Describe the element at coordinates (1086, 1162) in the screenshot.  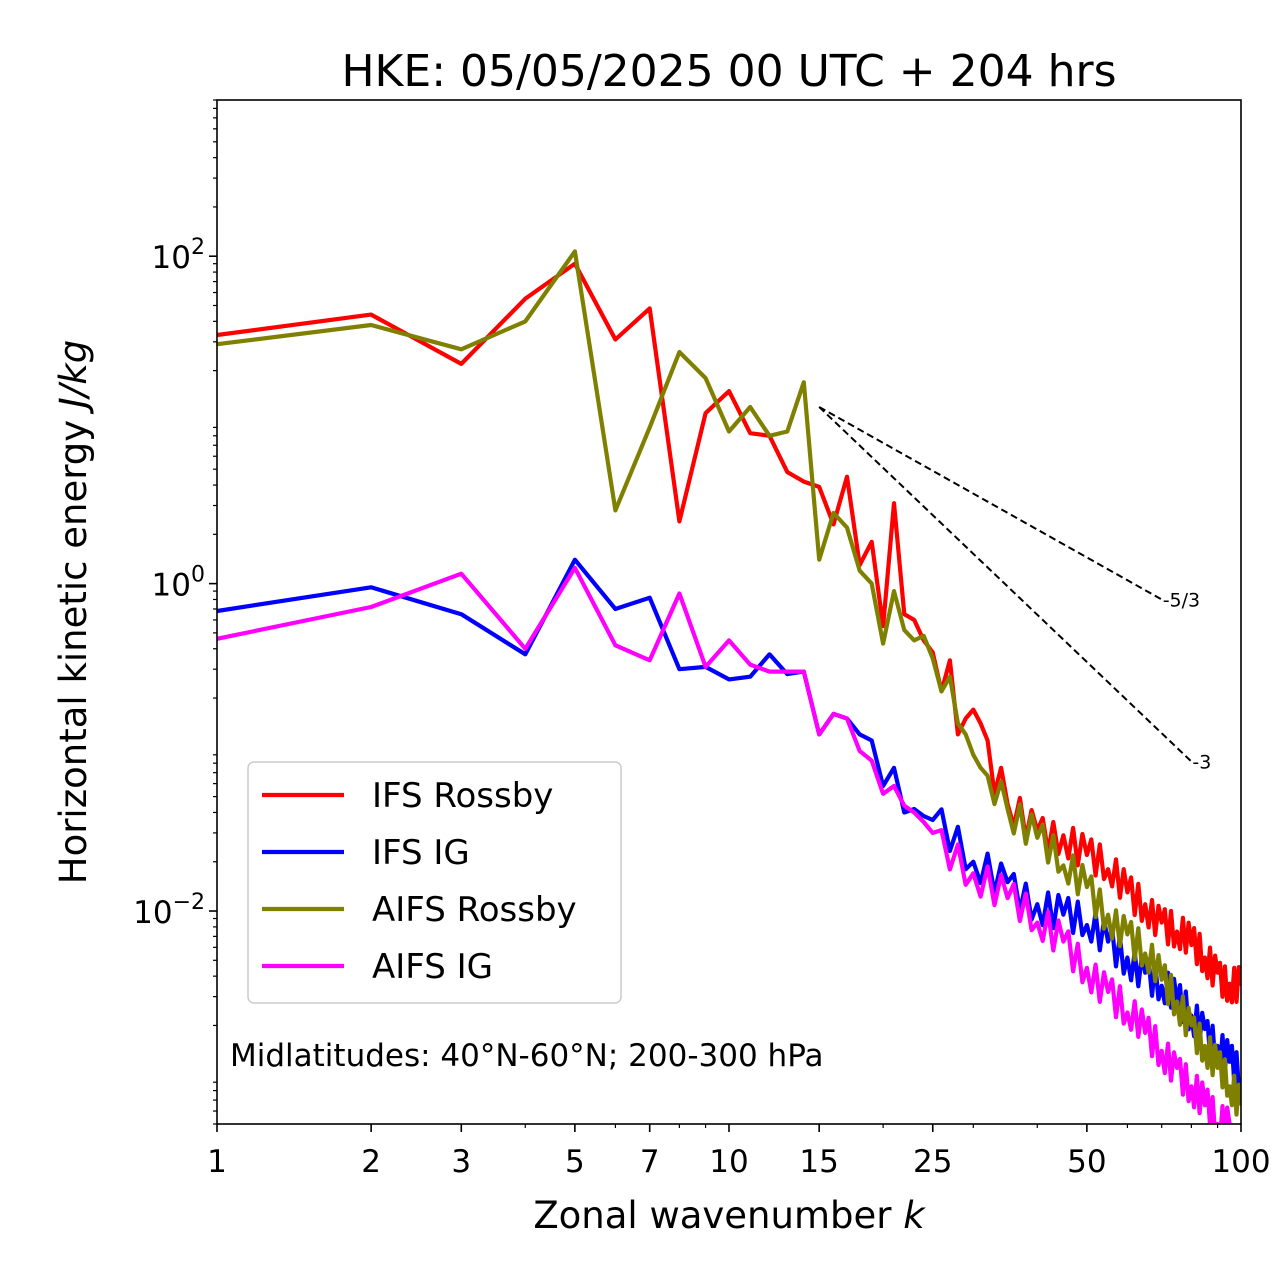
I see `x-tick-label: 50` at that location.